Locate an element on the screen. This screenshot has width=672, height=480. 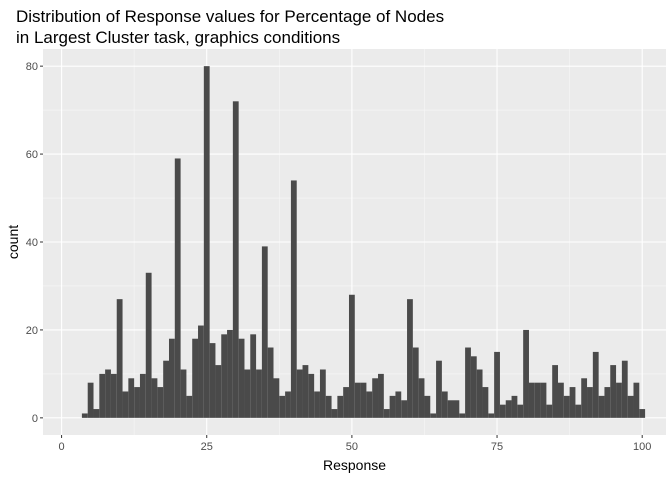
x-axis: 0 25 50 75 100 is located at coordinates (355, 444).